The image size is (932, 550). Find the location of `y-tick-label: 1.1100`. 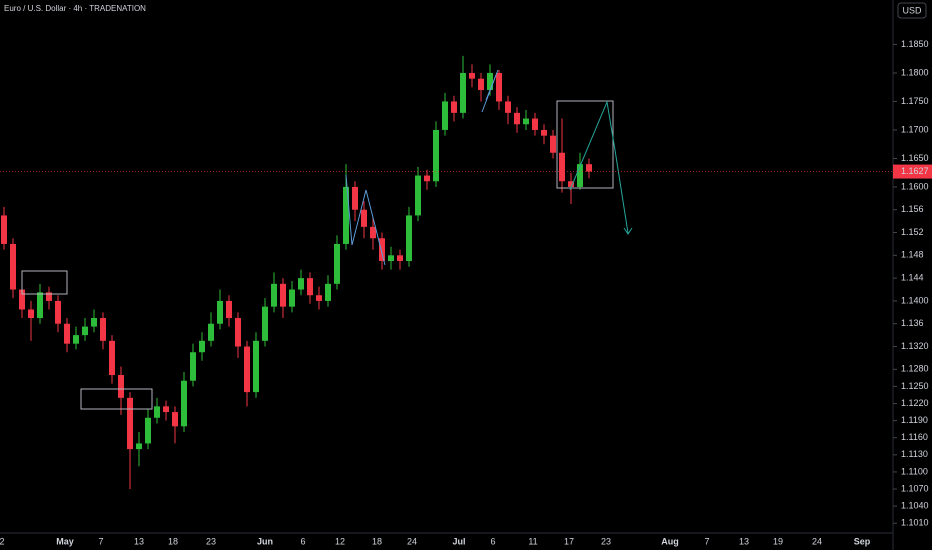

y-tick-label: 1.1100 is located at coordinates (914, 471).